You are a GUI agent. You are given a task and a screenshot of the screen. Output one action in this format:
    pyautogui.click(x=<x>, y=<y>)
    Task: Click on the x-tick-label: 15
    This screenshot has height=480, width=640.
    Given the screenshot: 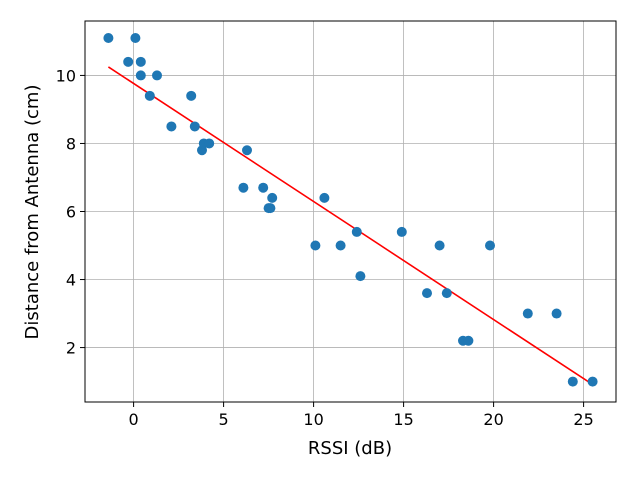 What is the action you would take?
    pyautogui.click(x=403, y=419)
    